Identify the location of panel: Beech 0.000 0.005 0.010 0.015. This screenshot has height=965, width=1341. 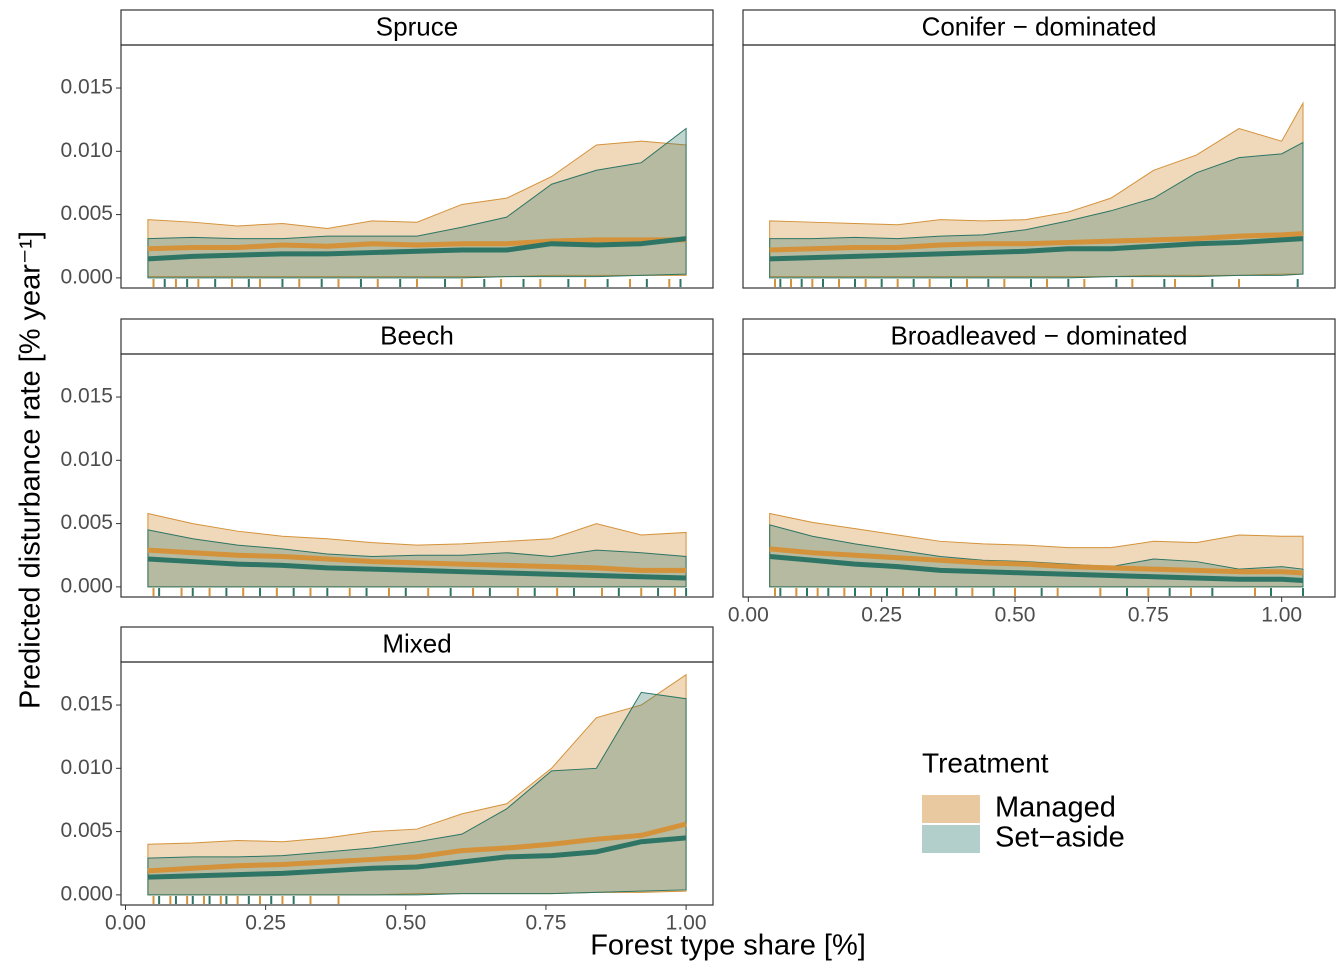
(387, 458).